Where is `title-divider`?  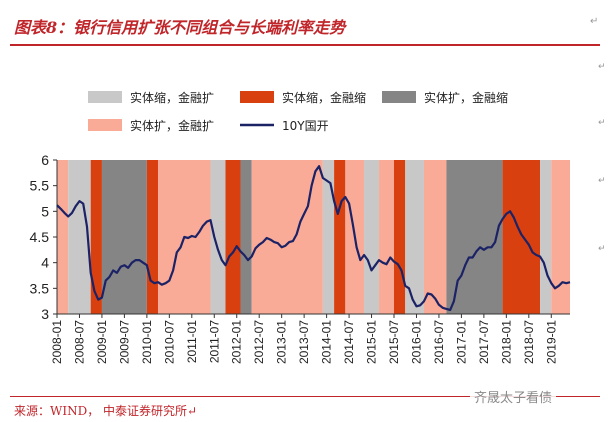 title-divider is located at coordinates (305, 45).